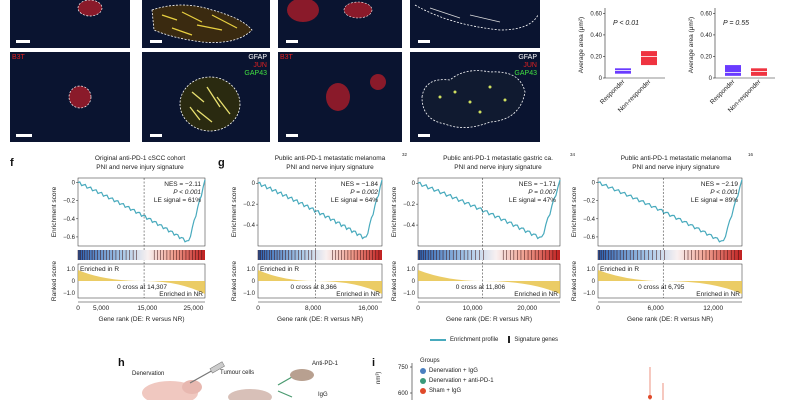  Describe the element at coordinates (313, 308) in the screenshot. I see `gsea-x-tick-2-1: 8,000` at that location.